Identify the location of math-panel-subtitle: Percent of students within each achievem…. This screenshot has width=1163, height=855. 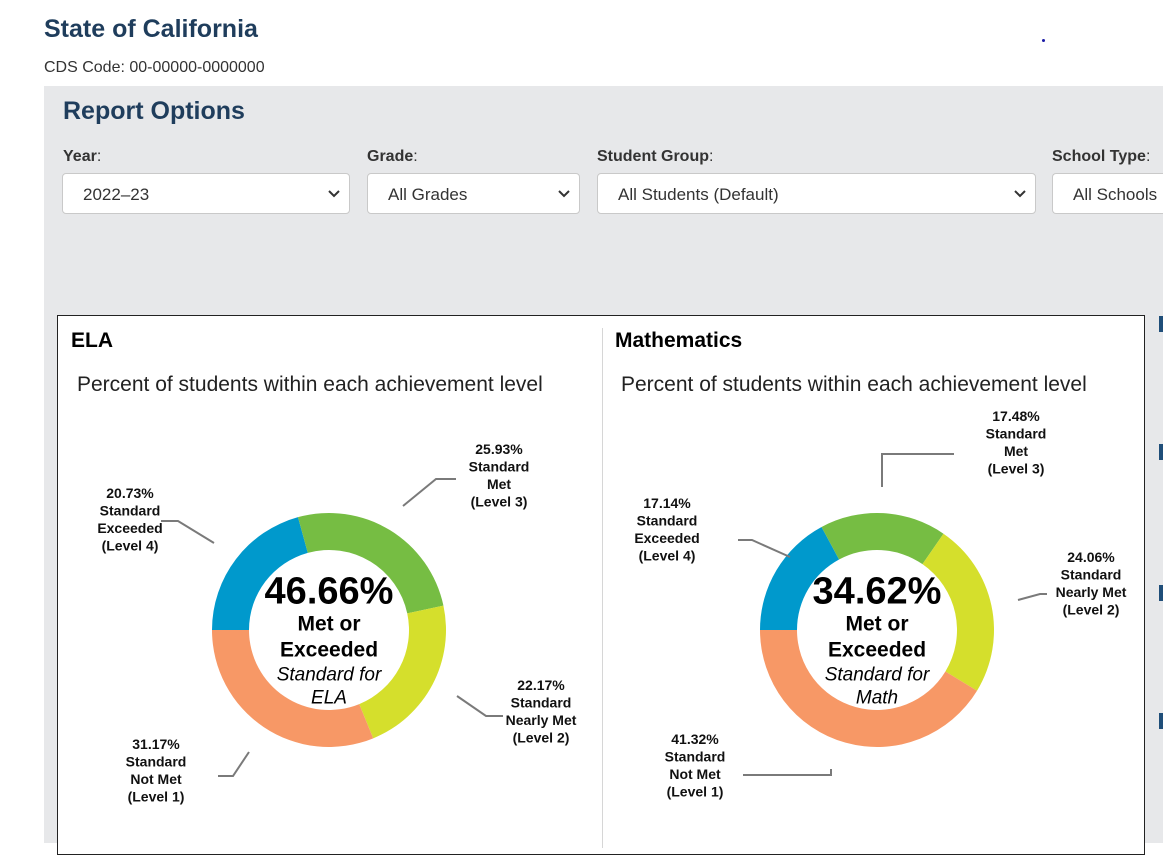
(854, 384).